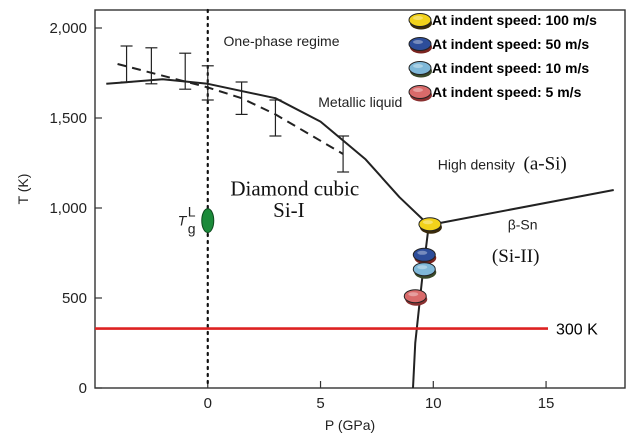 The image size is (634, 442). What do you see at coordinates (68, 208) in the screenshot?
I see `y-tick-label: 1,000` at bounding box center [68, 208].